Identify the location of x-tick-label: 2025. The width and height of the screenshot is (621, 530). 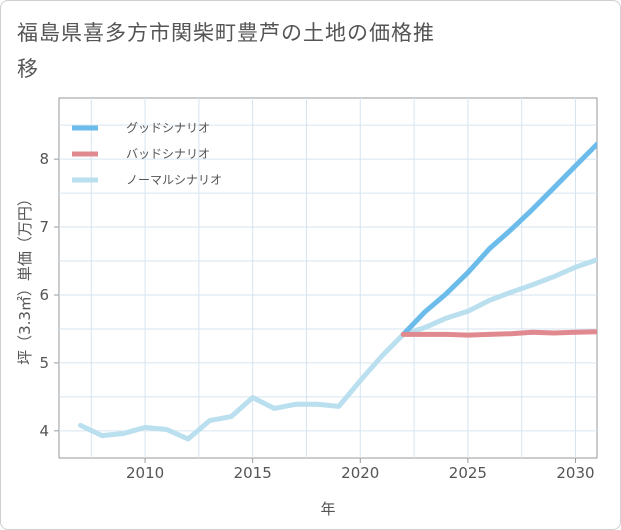
(468, 473).